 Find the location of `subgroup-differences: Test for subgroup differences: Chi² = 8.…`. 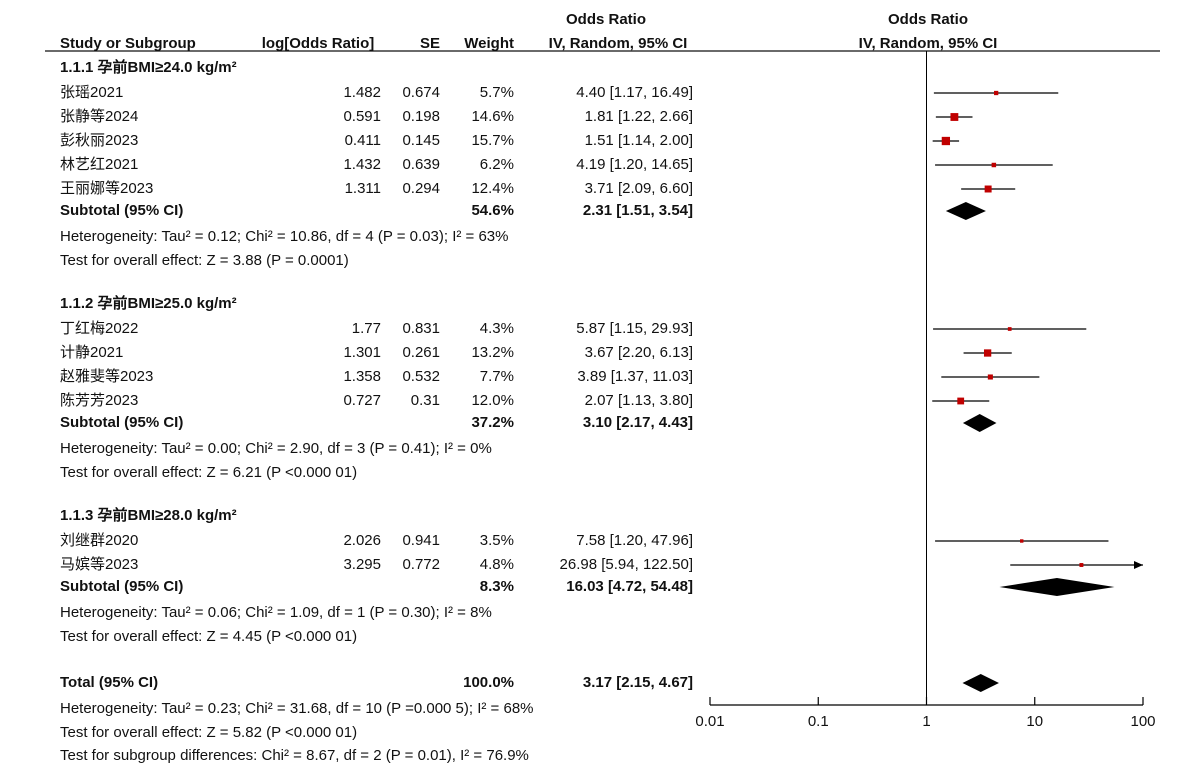

subgroup-differences: Test for subgroup differences: Chi² = 8.… is located at coordinates (294, 755).